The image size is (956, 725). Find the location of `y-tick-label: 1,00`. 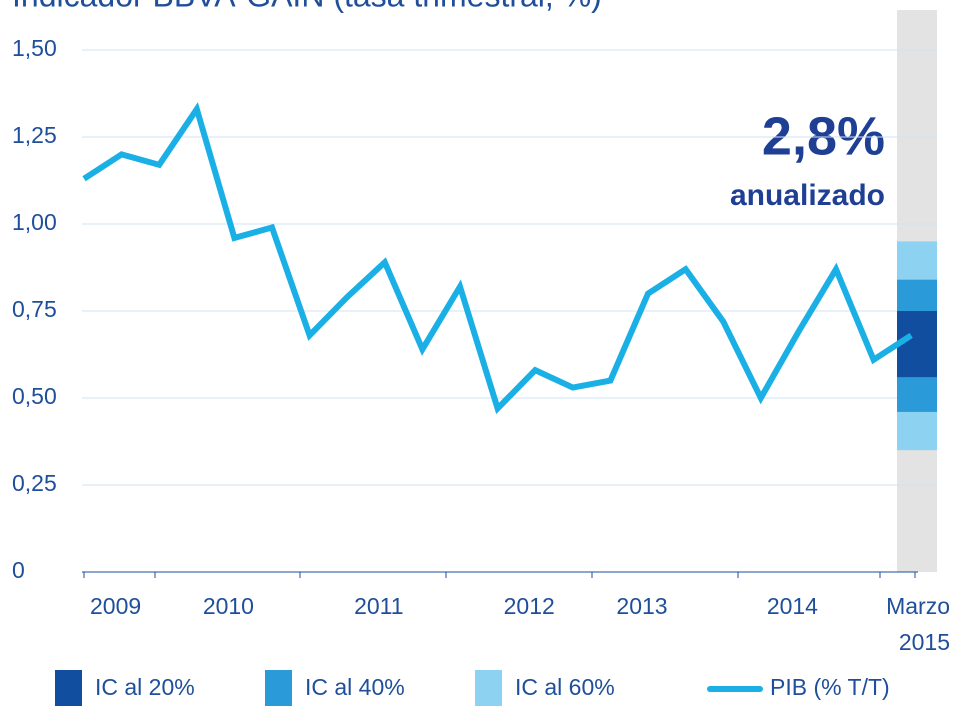

y-tick-label: 1,00 is located at coordinates (34, 222).